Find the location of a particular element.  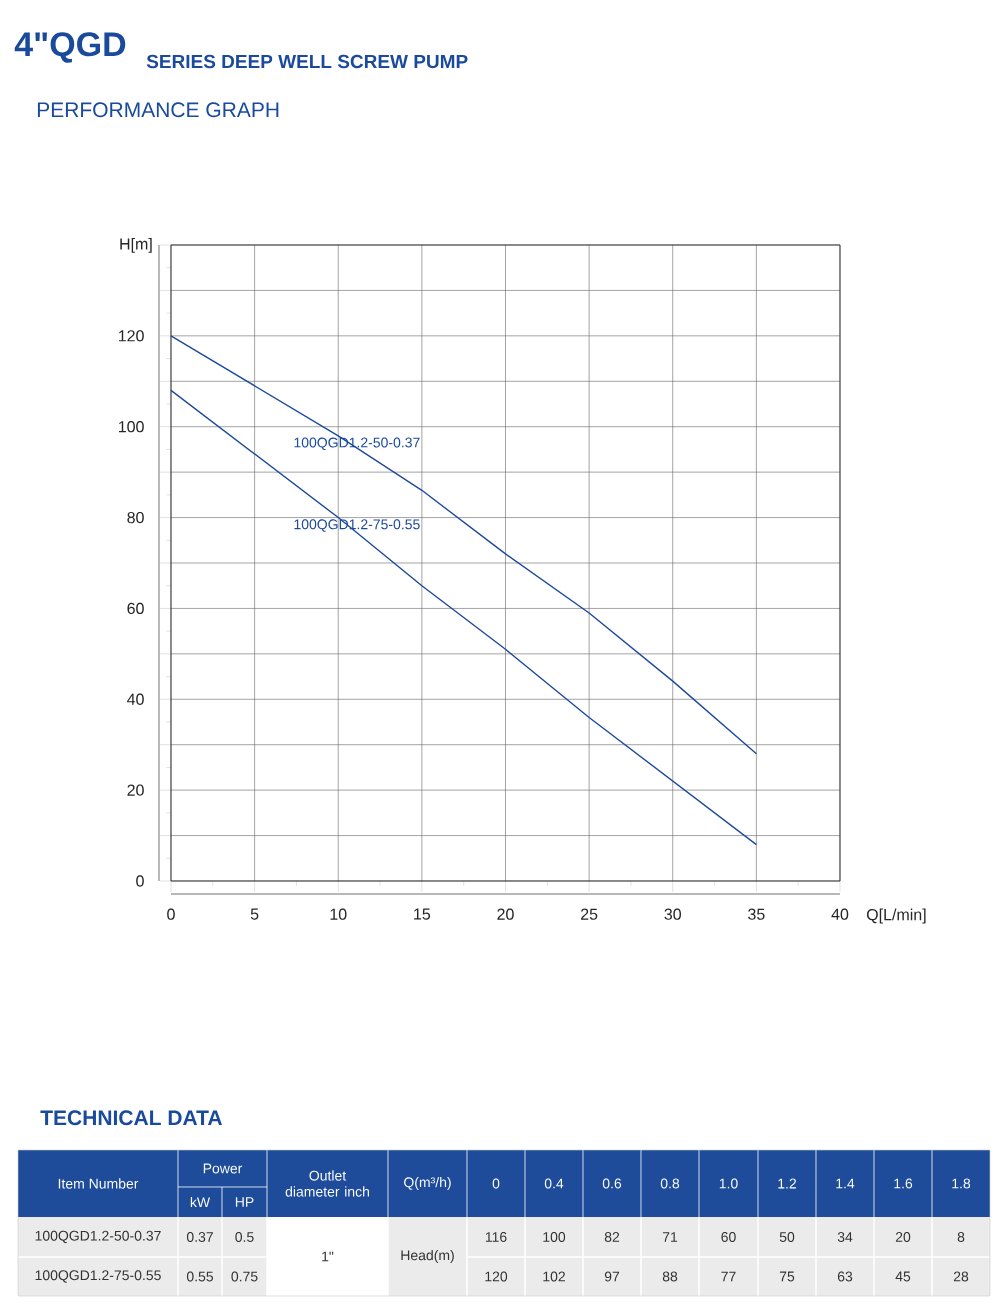

text: 1.8 is located at coordinates (961, 1183).